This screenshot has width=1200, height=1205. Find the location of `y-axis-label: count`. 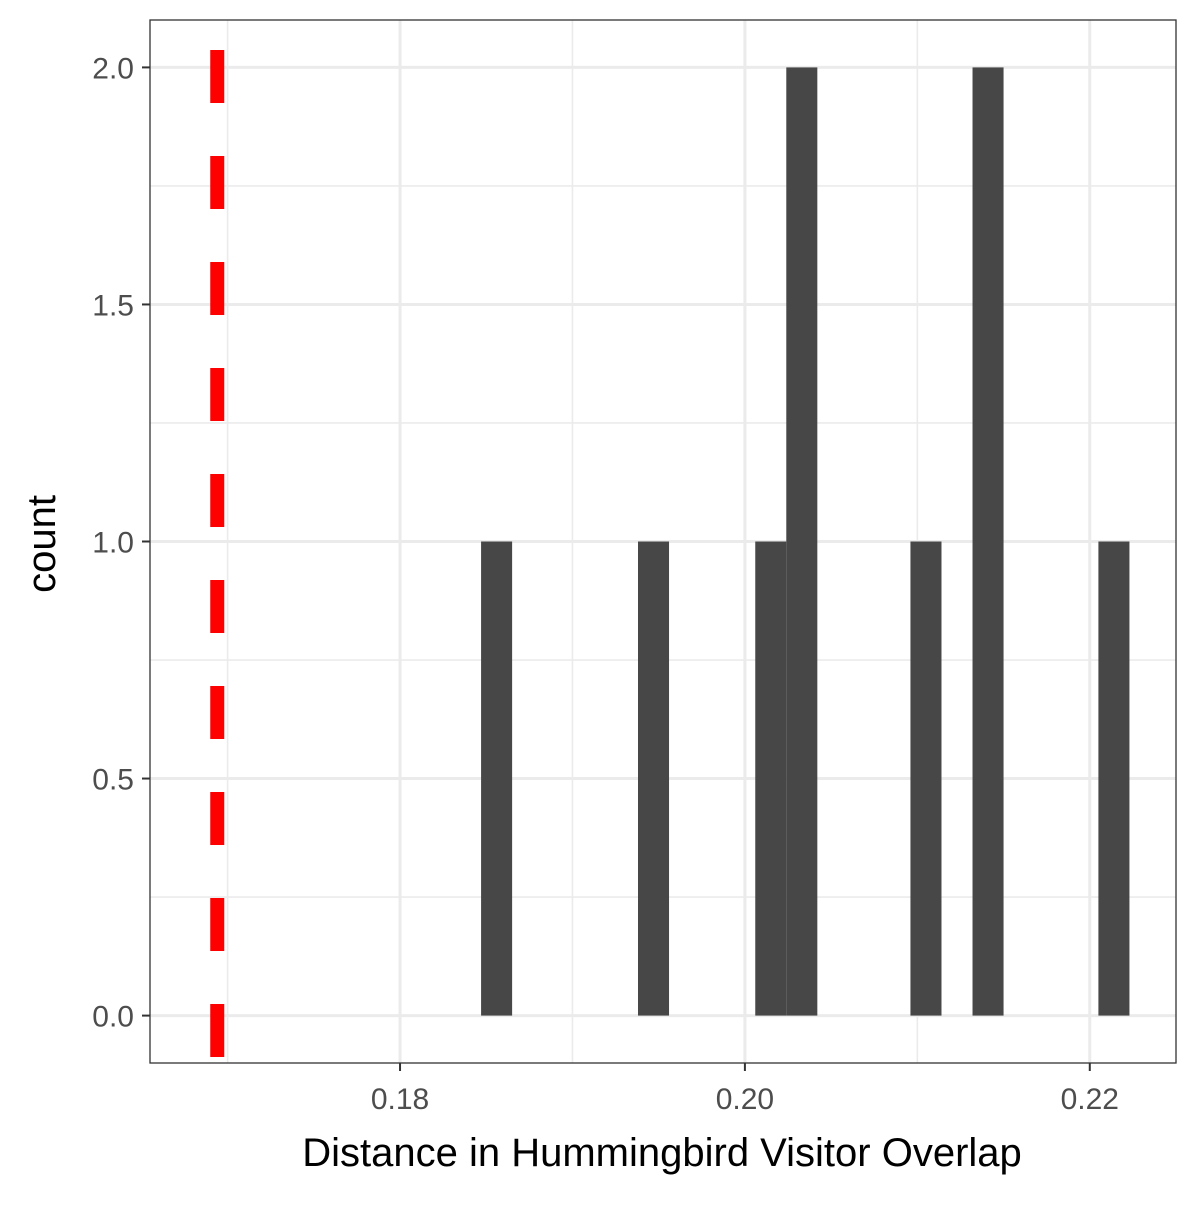

y-axis-label: count is located at coordinates (42, 544).